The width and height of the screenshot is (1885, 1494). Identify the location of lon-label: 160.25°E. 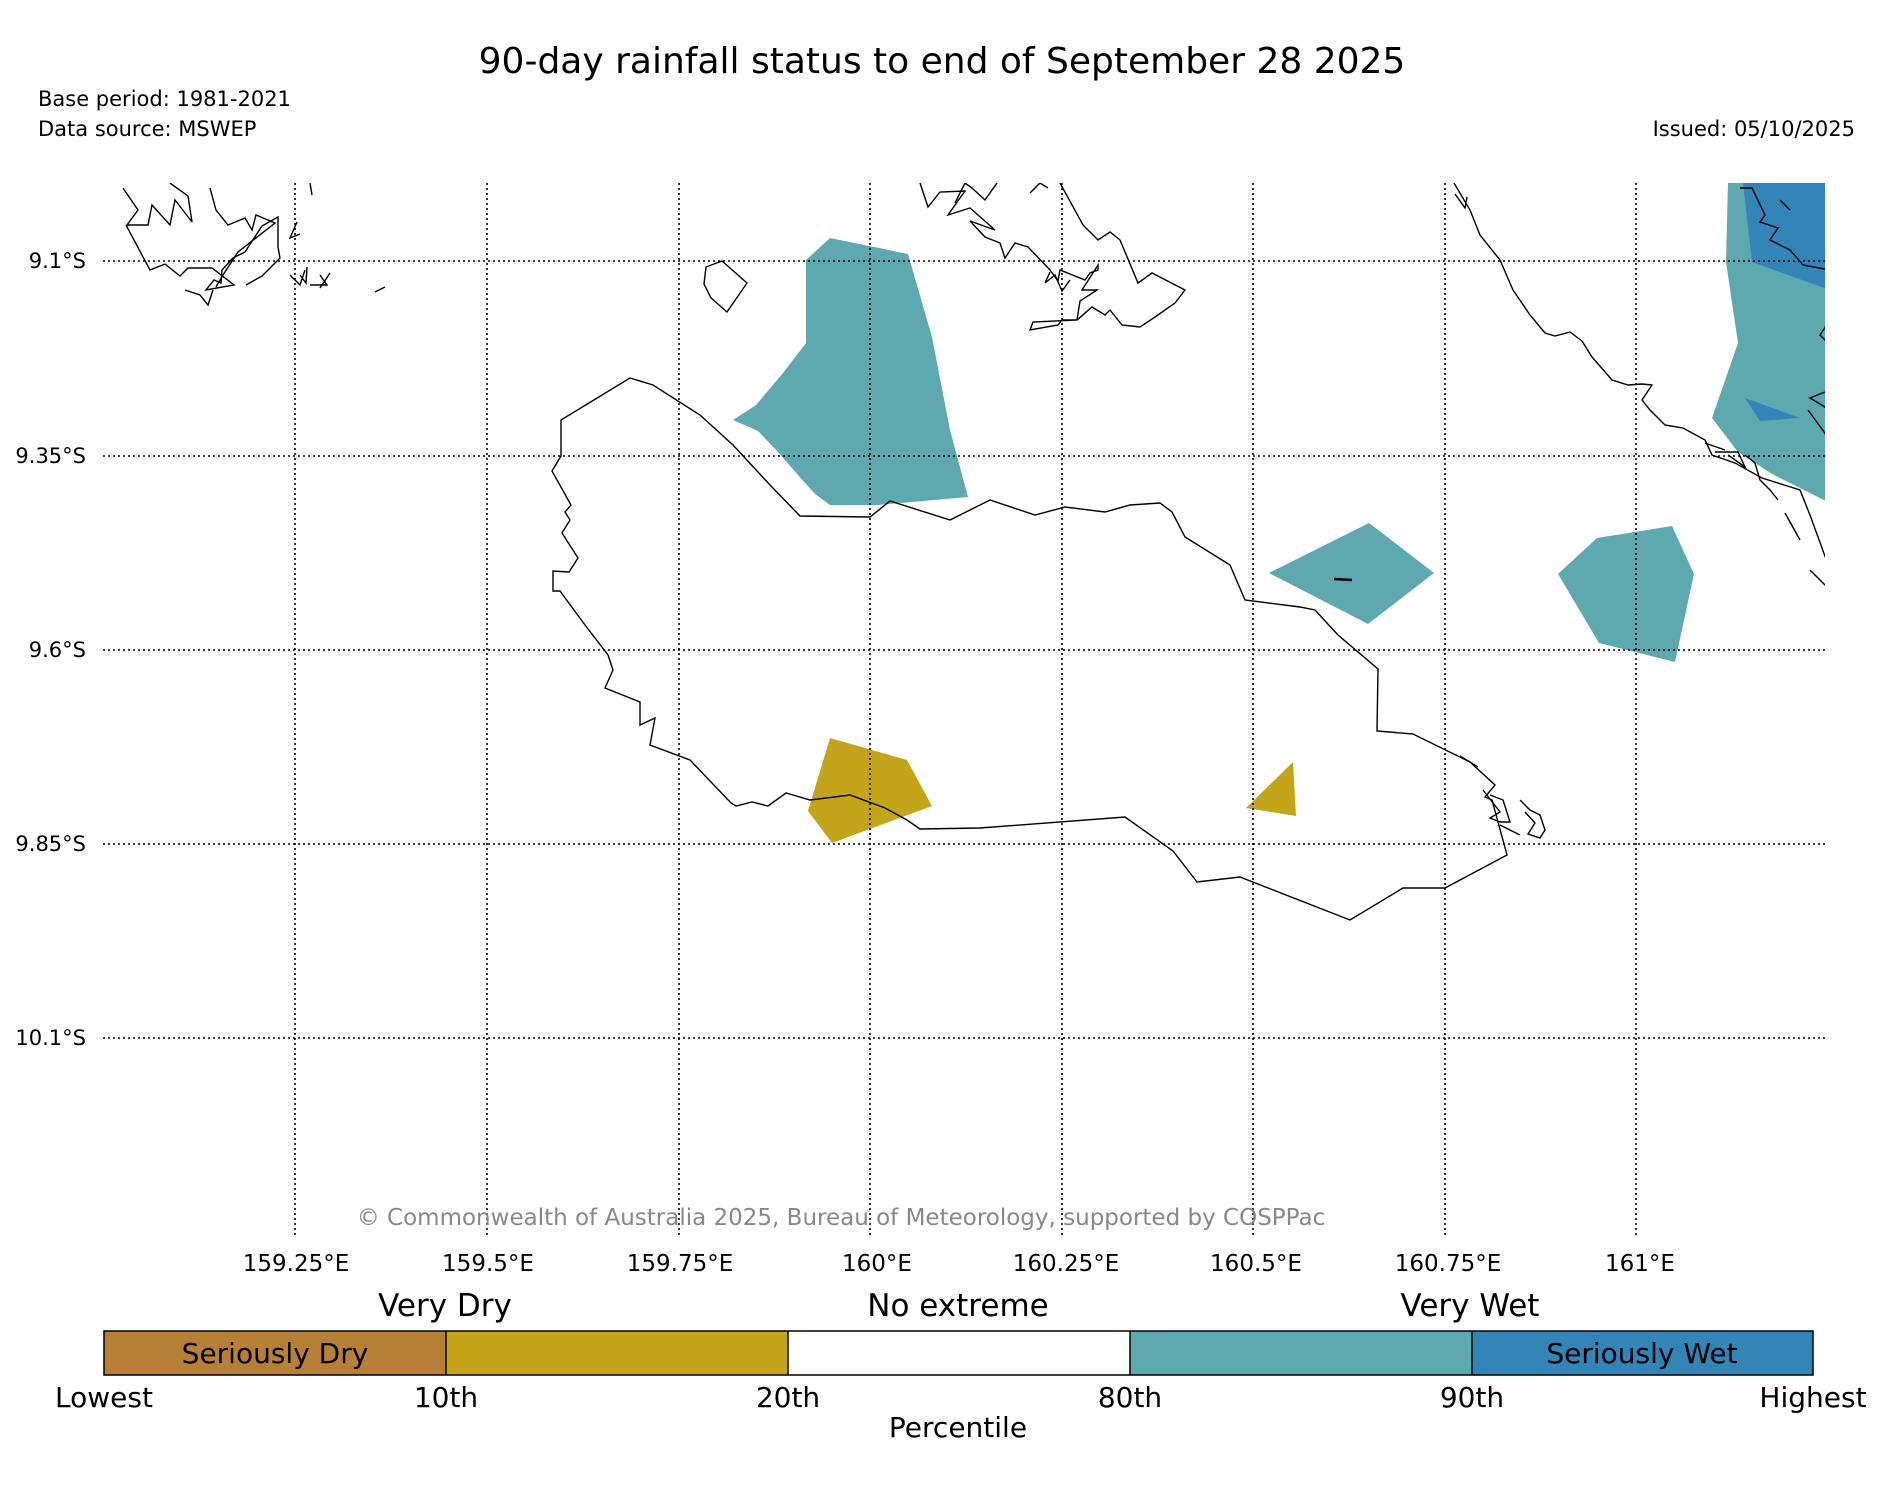
(1066, 1264).